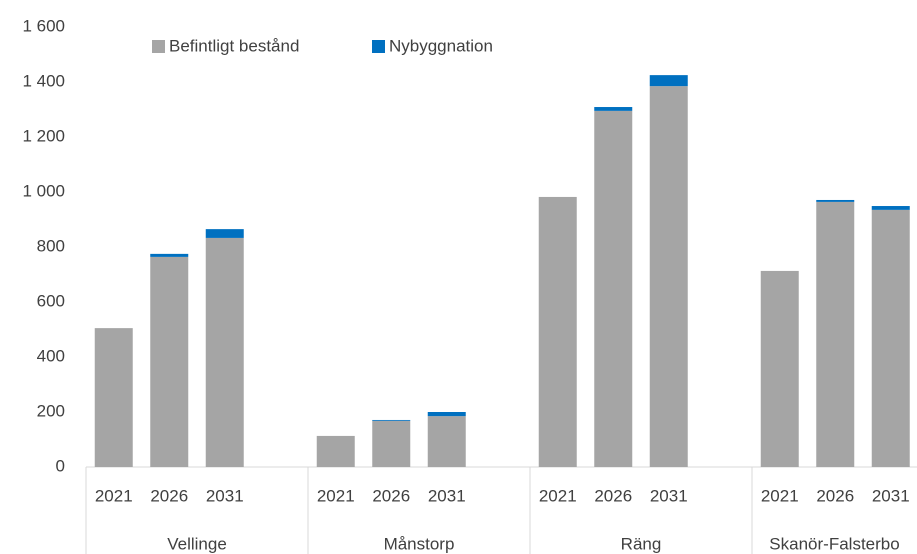 This screenshot has width=917, height=554. Describe the element at coordinates (51, 300) in the screenshot. I see `y-tick-label: 600` at that location.